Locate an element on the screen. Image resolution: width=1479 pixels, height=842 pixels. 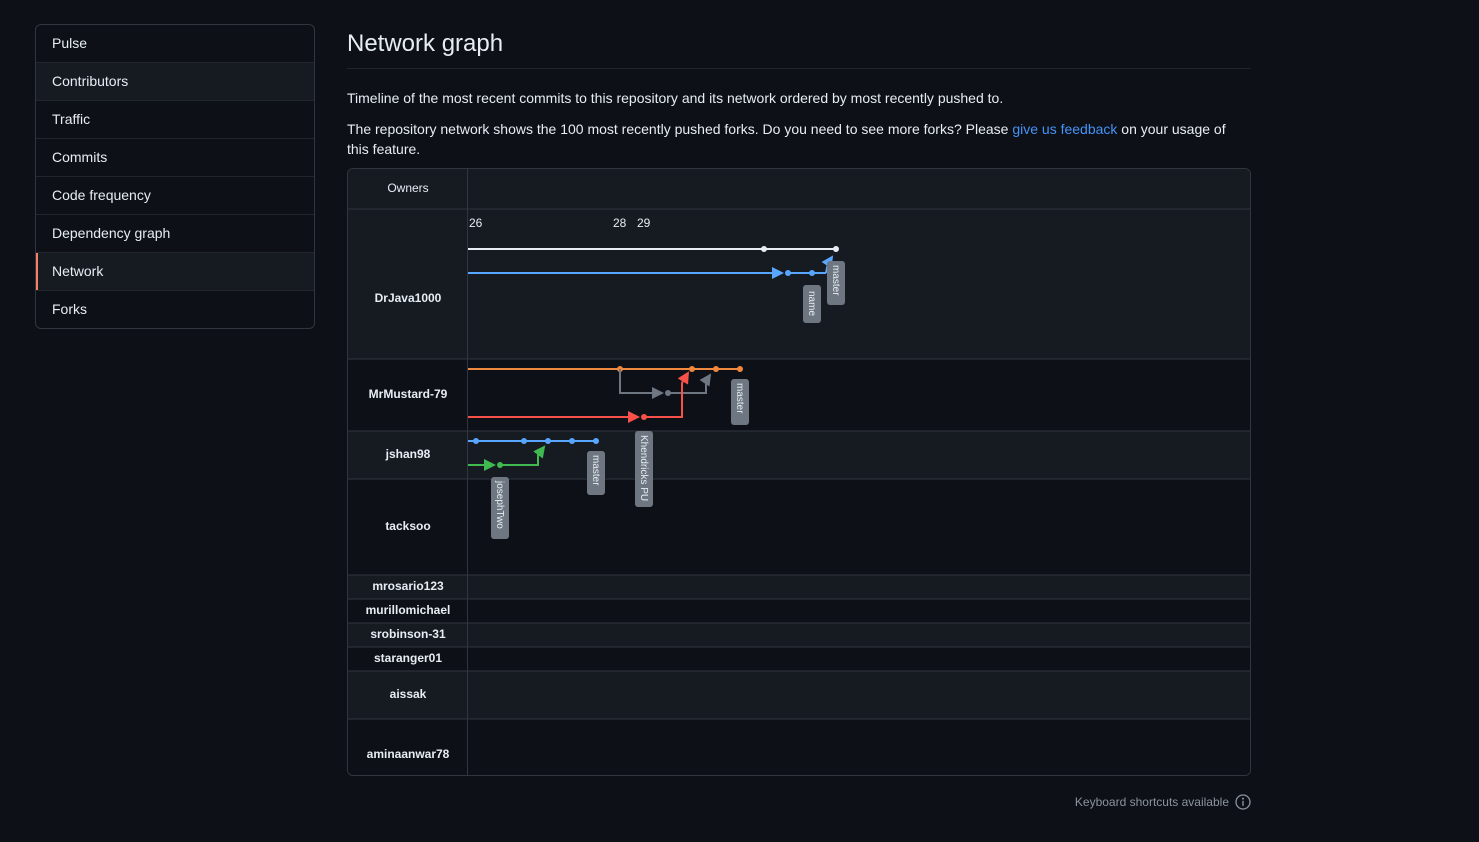
owner-name: aissak is located at coordinates (408, 694).